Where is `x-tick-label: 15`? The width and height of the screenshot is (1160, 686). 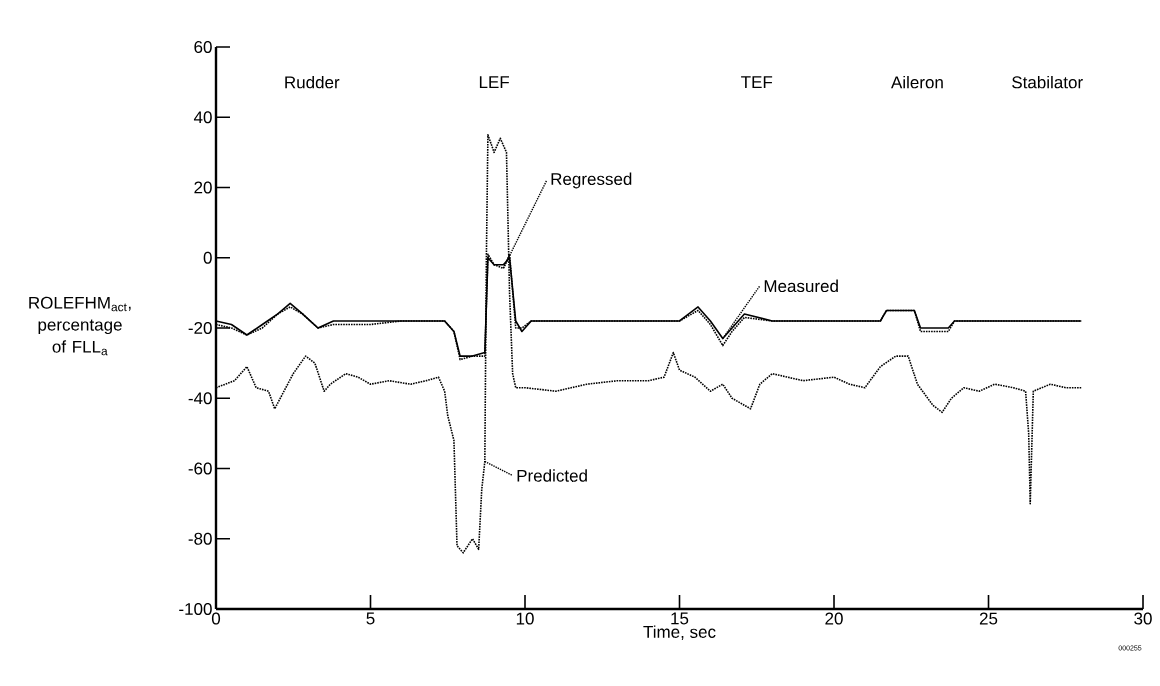
x-tick-label: 15 is located at coordinates (680, 618).